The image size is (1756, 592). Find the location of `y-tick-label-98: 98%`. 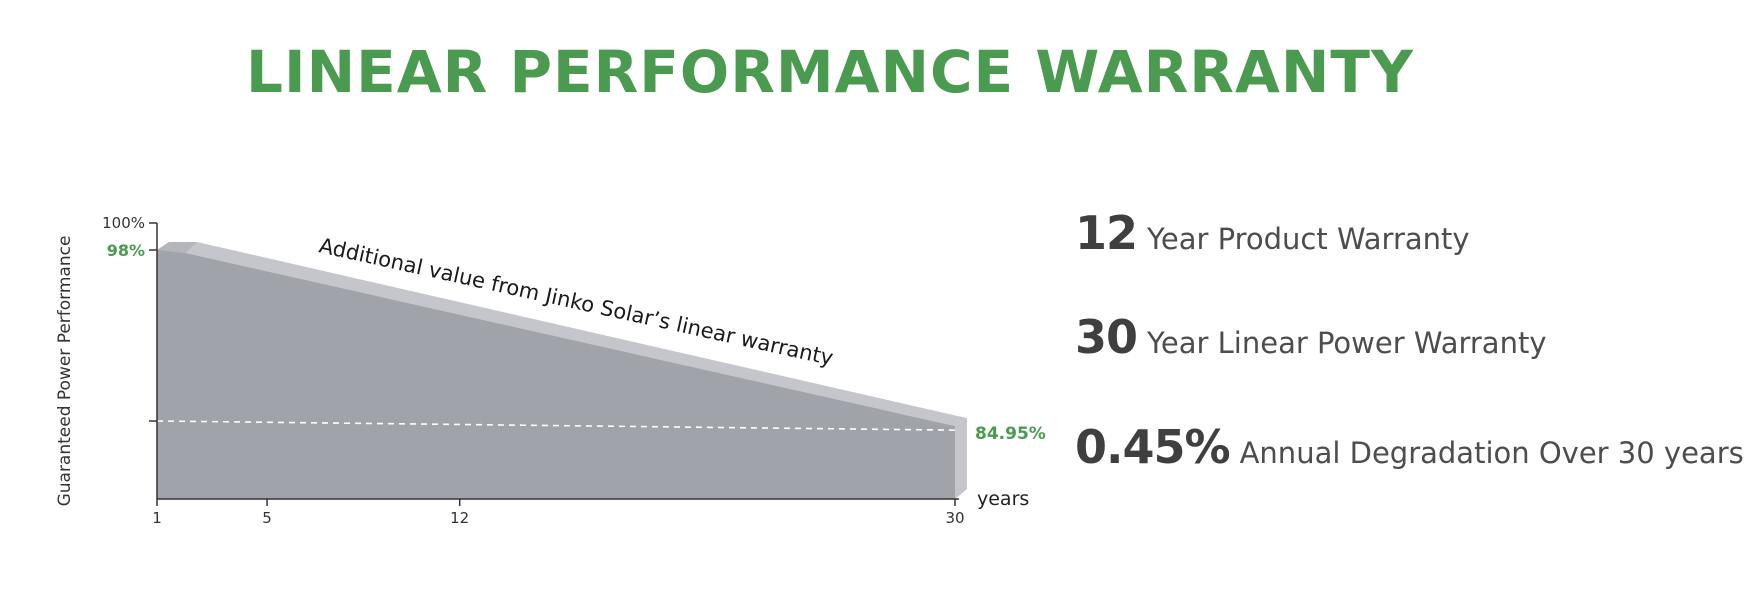

y-tick-label-98: 98% is located at coordinates (126, 250).